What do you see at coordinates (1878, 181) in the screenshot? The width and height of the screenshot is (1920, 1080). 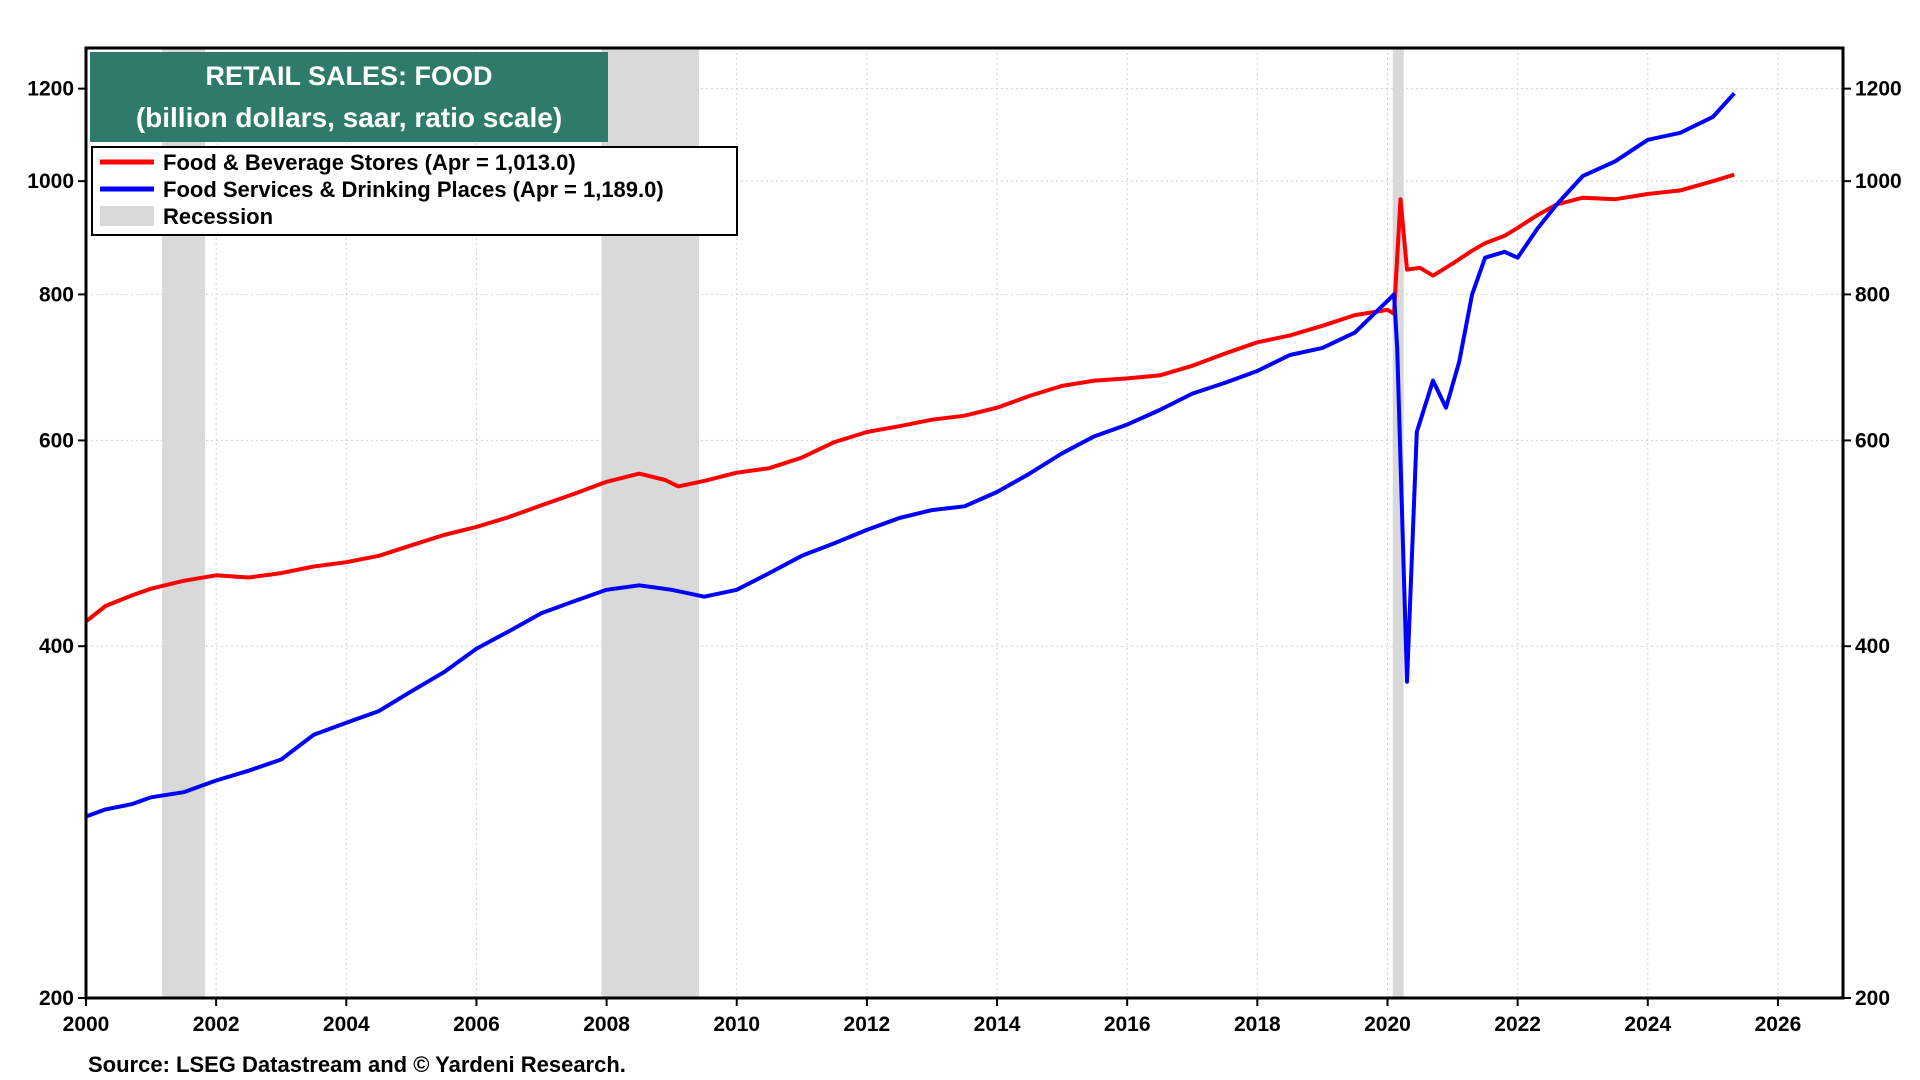 I see `y-tick-label-right: 1000` at bounding box center [1878, 181].